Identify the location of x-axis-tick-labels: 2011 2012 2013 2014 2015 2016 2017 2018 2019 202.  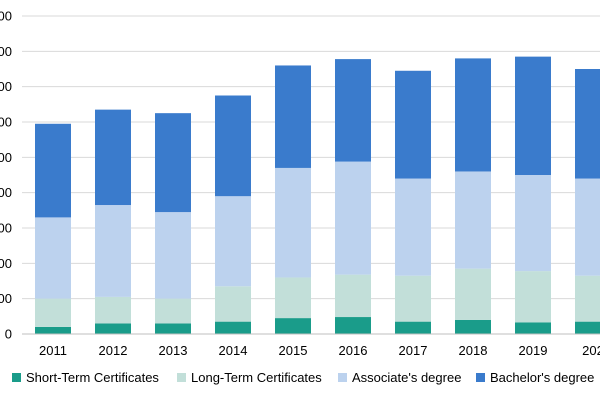
(319, 350).